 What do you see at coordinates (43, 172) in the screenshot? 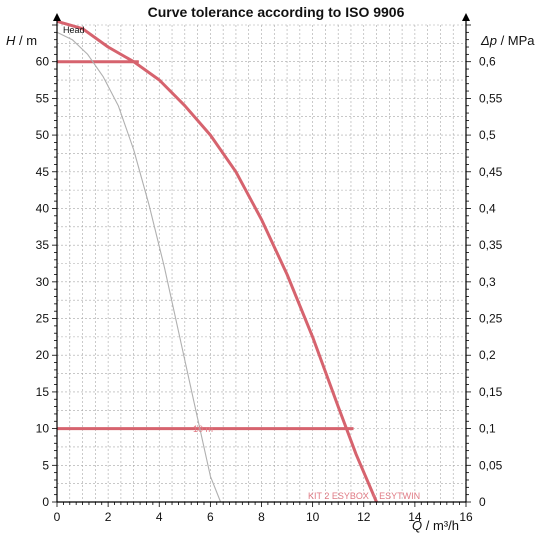
I see `y-tick-label: 45` at bounding box center [43, 172].